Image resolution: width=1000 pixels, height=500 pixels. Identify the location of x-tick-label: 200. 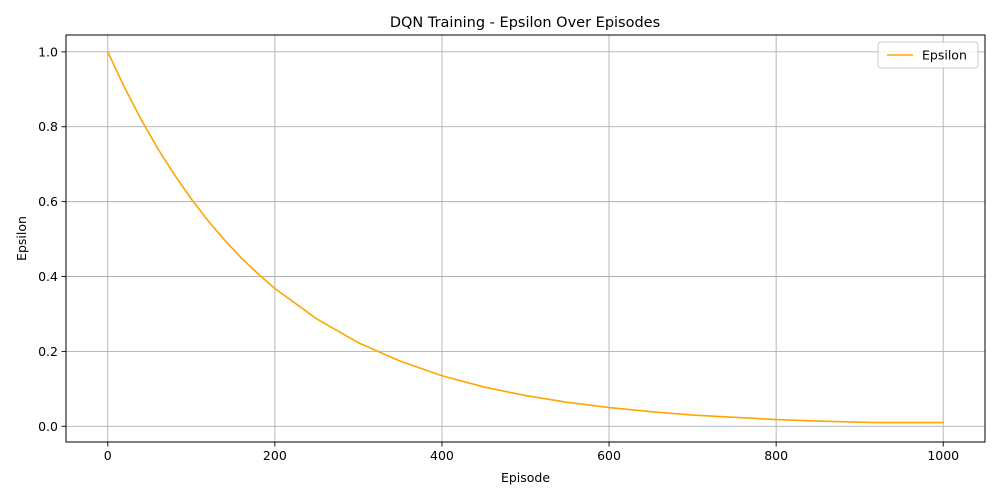
(275, 455).